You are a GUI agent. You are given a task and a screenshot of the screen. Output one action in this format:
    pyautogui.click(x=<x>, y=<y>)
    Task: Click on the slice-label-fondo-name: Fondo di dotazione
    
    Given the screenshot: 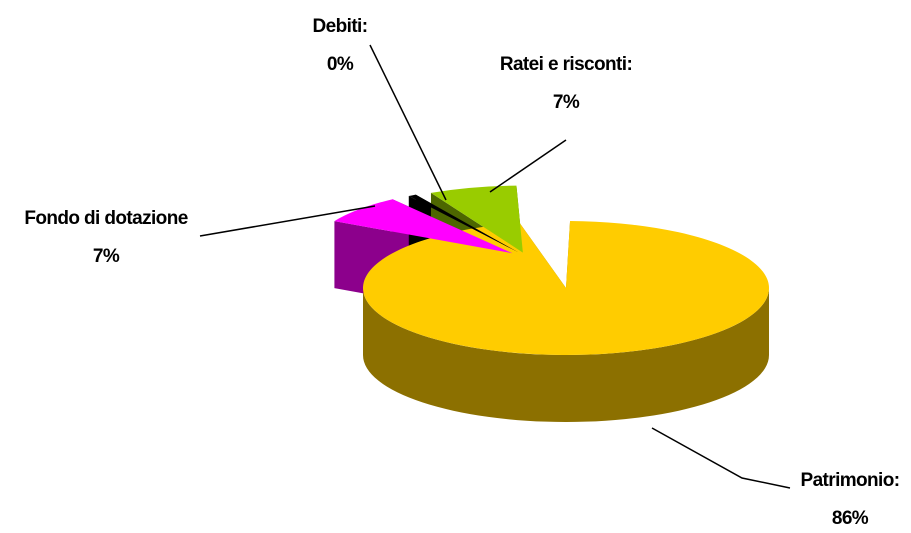 What is the action you would take?
    pyautogui.click(x=105, y=218)
    